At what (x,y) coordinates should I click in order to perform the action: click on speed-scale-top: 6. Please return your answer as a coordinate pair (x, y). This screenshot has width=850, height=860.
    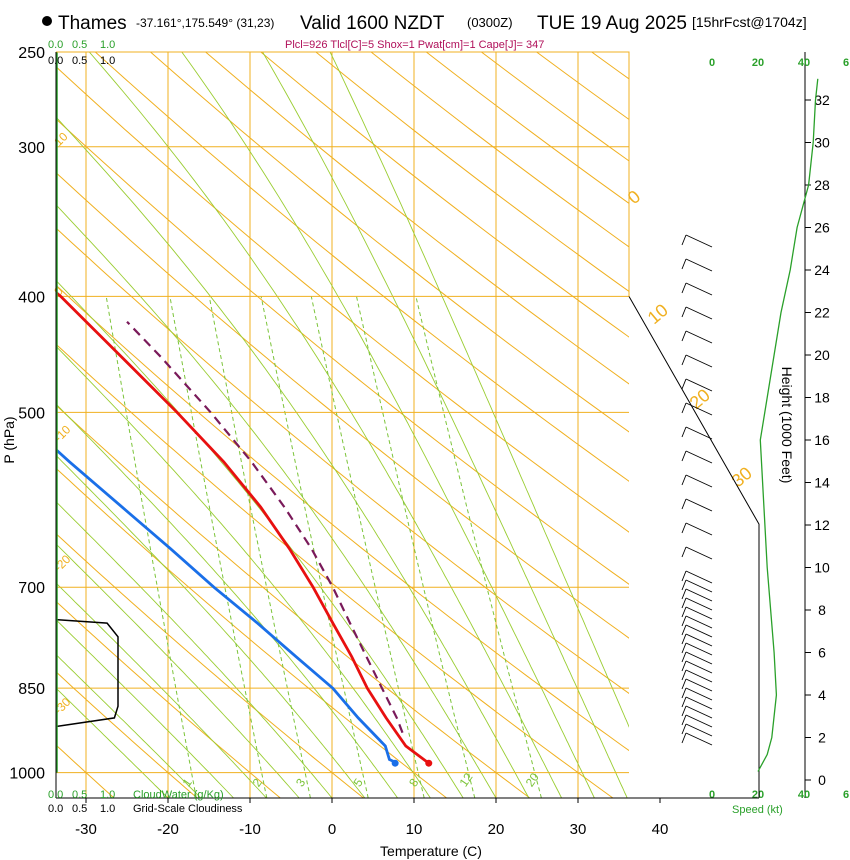
    Looking at the image, I should click on (846, 63).